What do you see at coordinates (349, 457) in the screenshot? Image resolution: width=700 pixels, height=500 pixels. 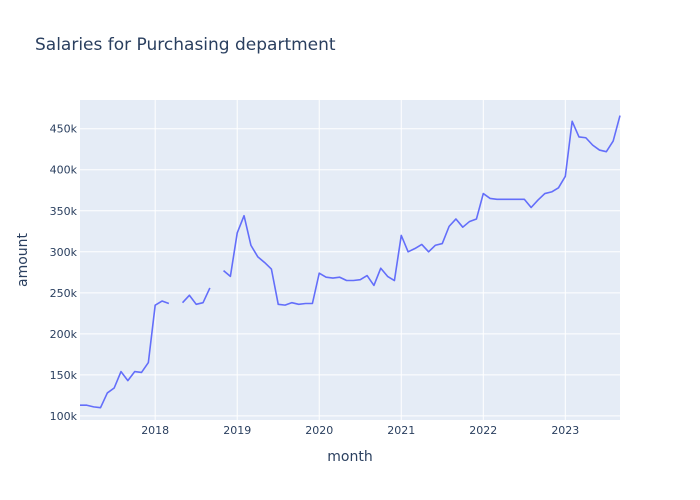 I see `x-axis-title: month` at bounding box center [349, 457].